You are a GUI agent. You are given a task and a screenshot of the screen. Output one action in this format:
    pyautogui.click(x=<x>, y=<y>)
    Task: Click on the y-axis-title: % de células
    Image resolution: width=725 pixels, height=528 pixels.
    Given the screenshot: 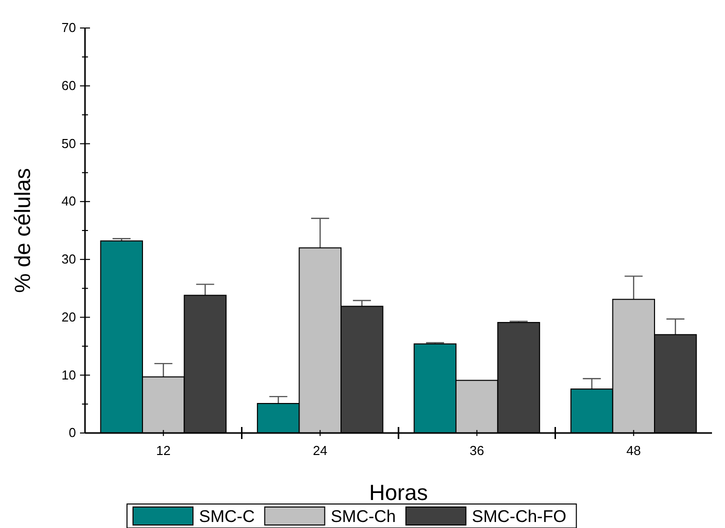 What is the action you would take?
    pyautogui.click(x=22, y=230)
    